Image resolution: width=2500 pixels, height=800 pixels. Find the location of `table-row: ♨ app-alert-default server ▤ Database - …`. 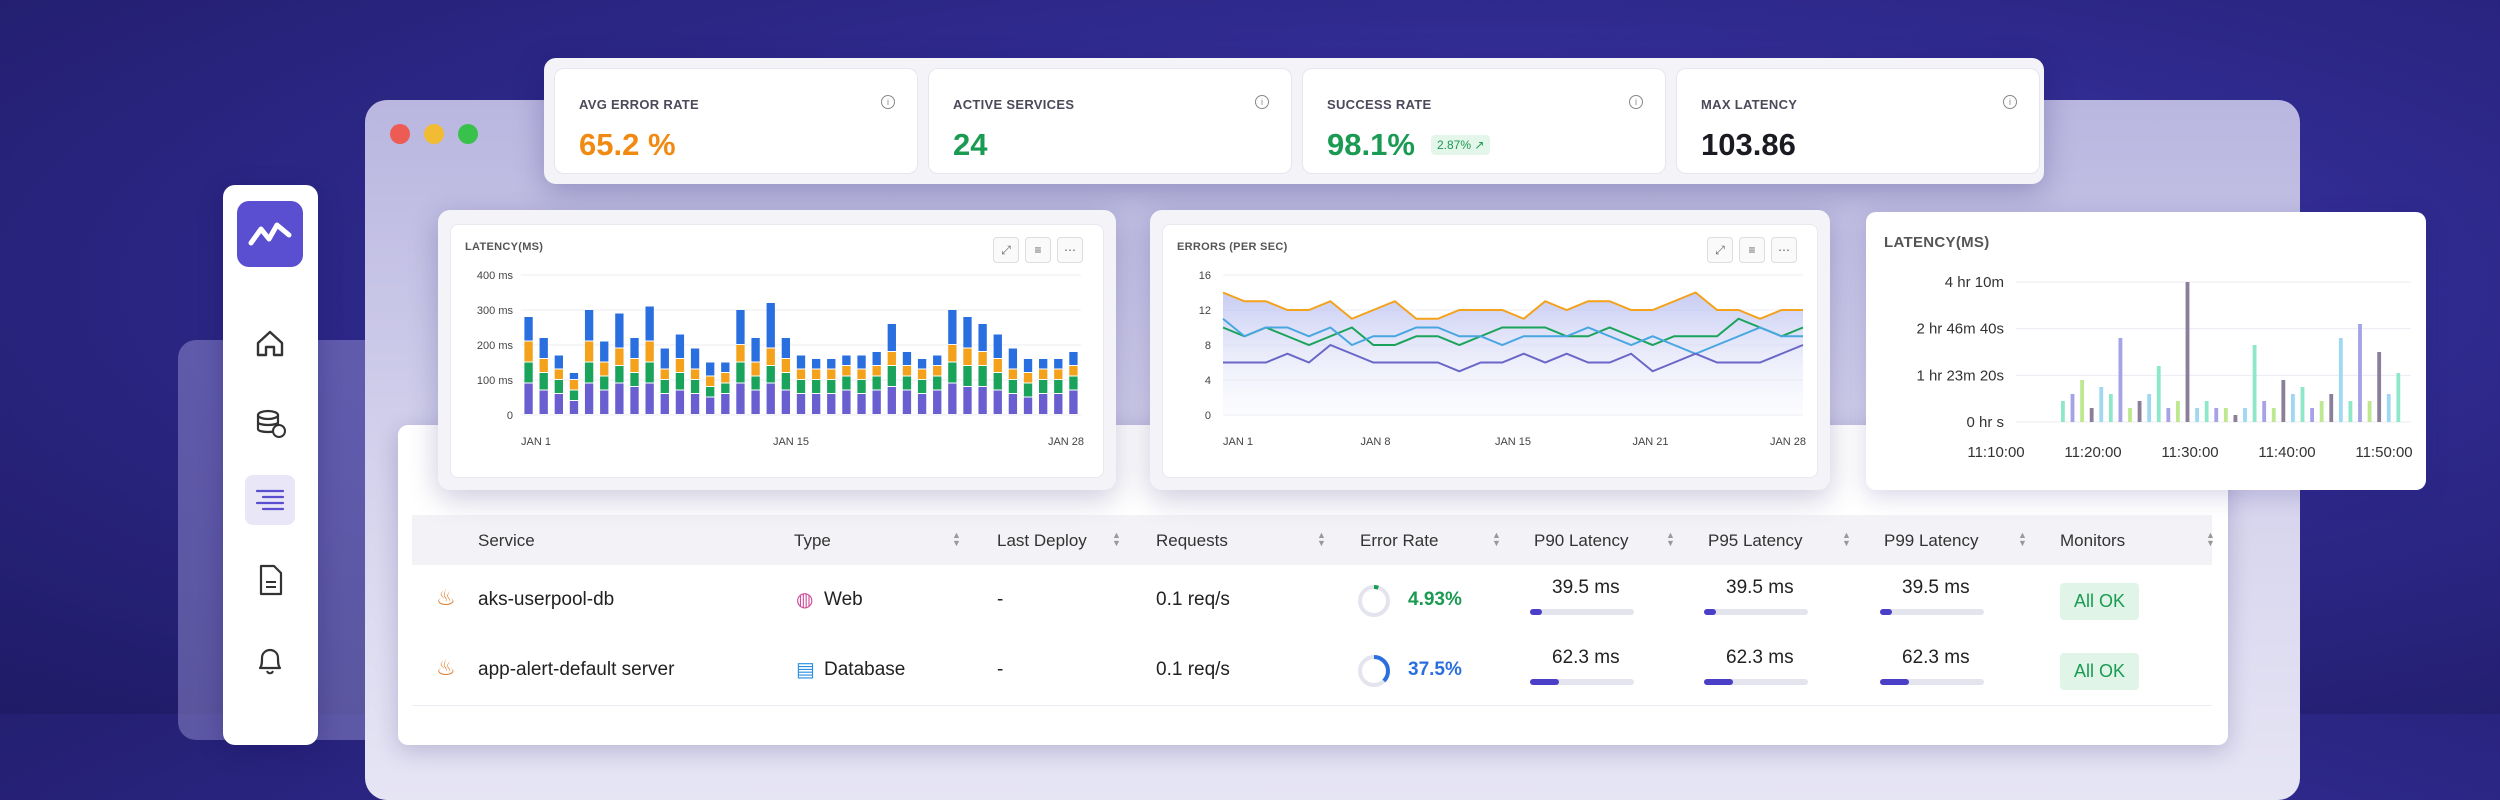

table-row: ♨ app-alert-default server ▤ Database - … is located at coordinates (1312, 670).